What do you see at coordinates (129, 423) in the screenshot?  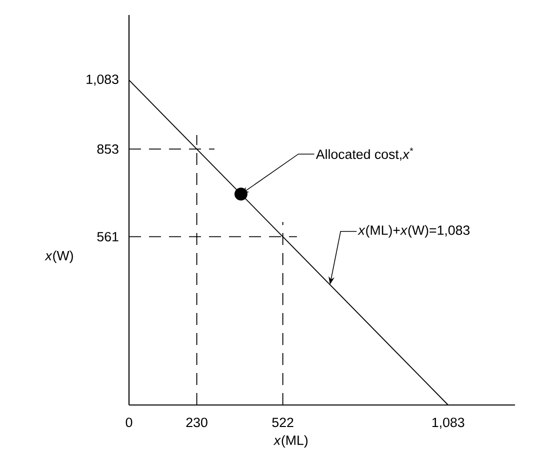 I see `x-tick-label: 0` at bounding box center [129, 423].